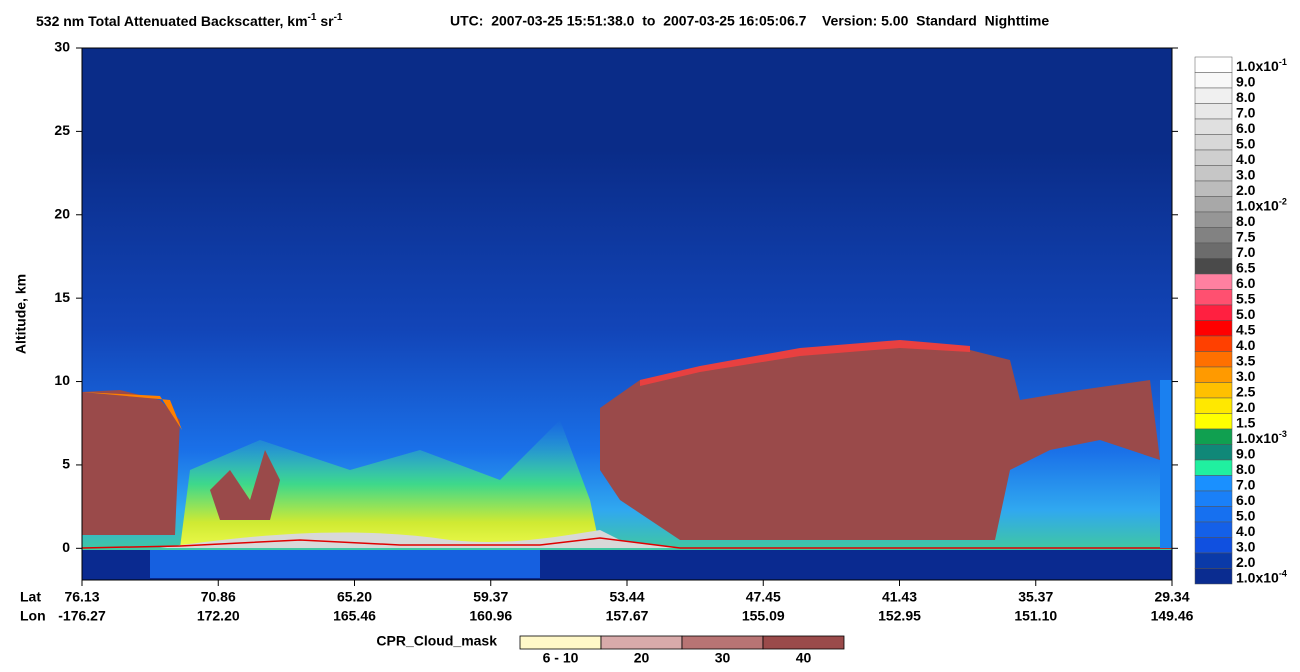  I want to click on x-tick-label: 29.34, so click(1171, 597).